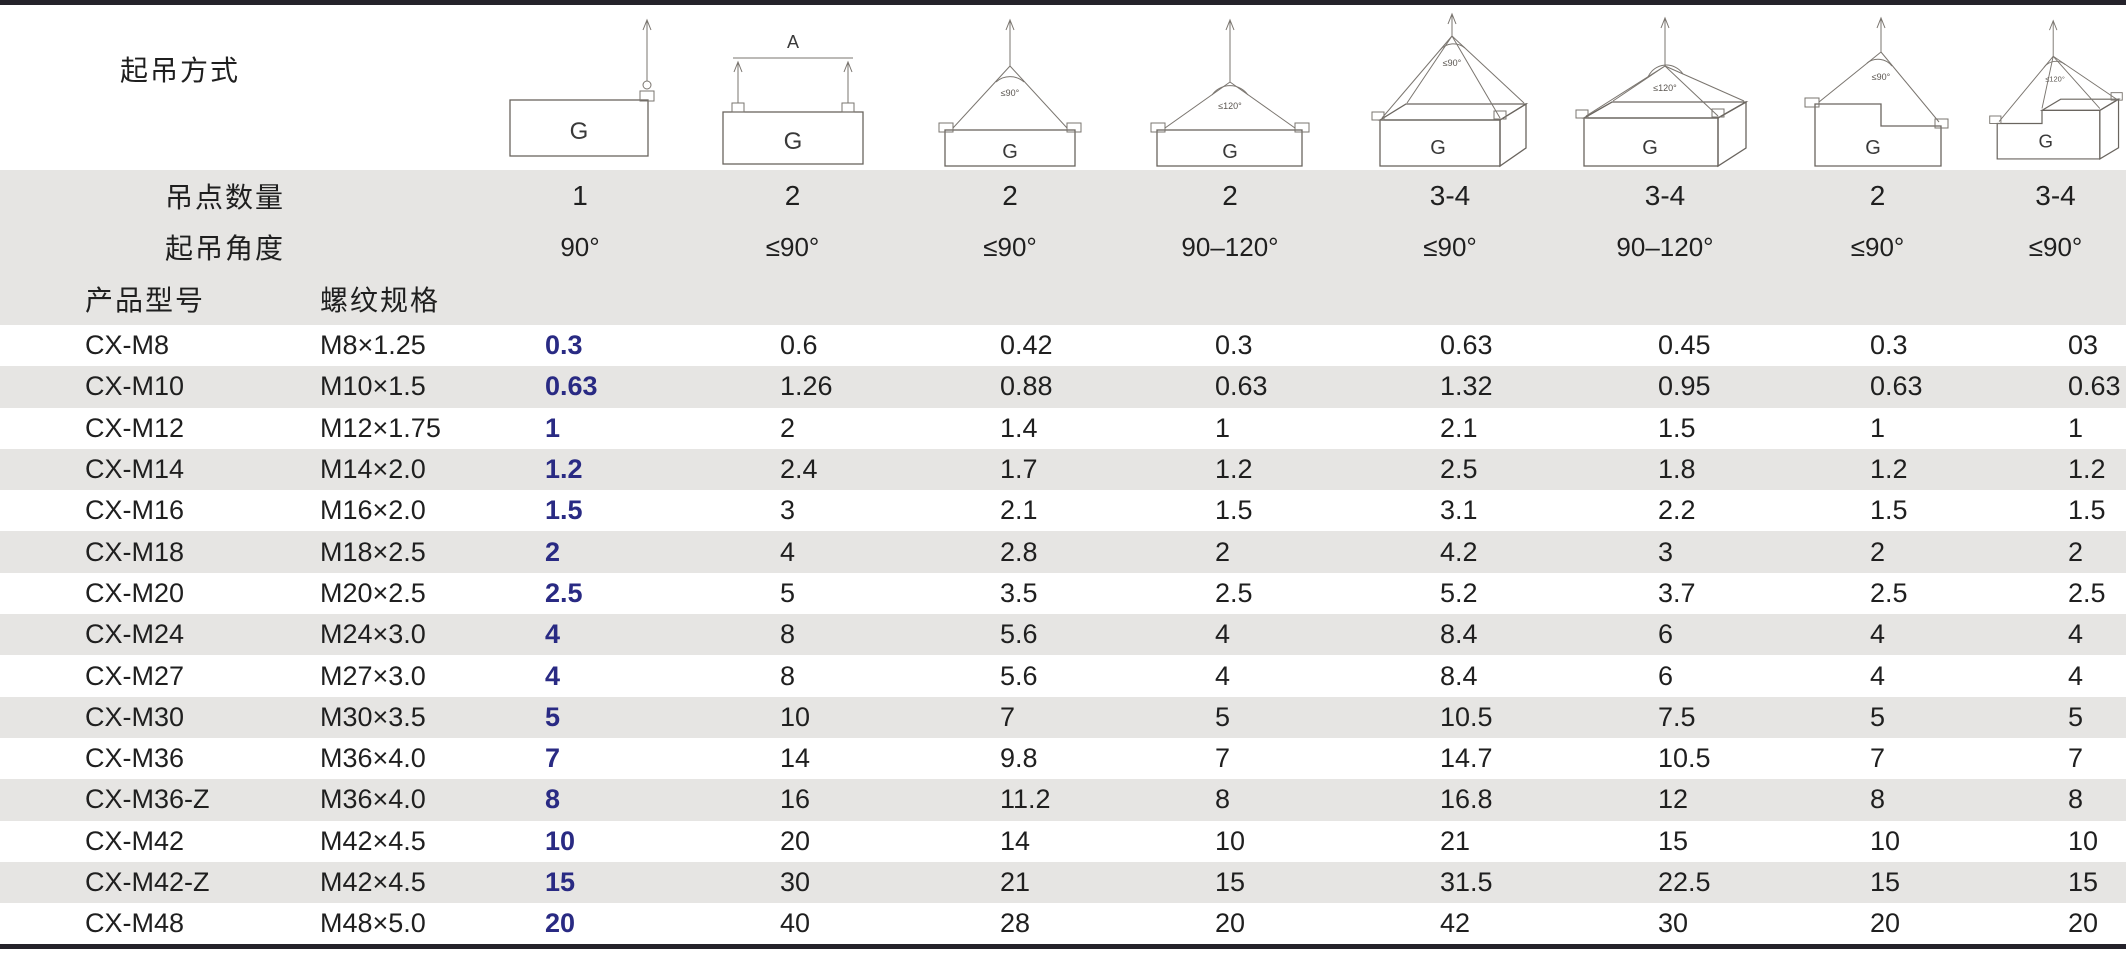 The width and height of the screenshot is (2126, 955). What do you see at coordinates (1466, 799) in the screenshot?
I see `load-value-cell: 16.8` at bounding box center [1466, 799].